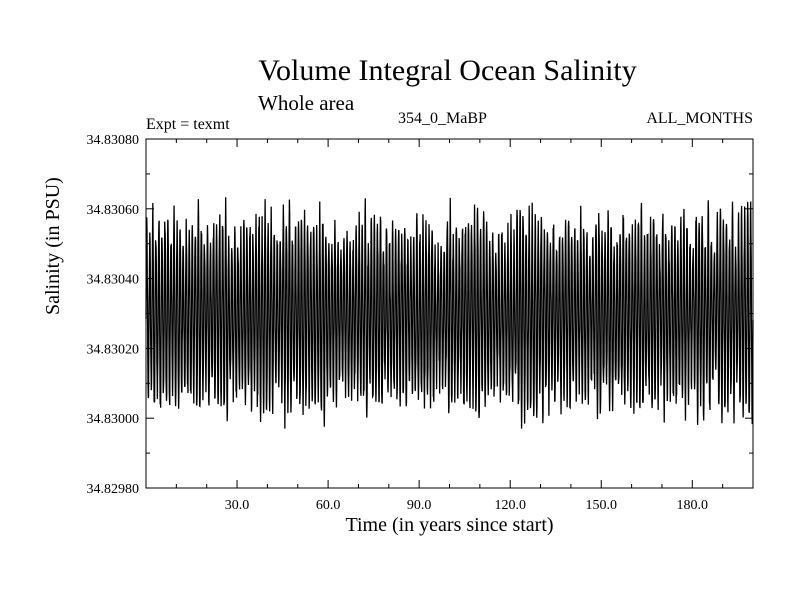  I want to click on y-tick-label: 34.83040, so click(113, 280).